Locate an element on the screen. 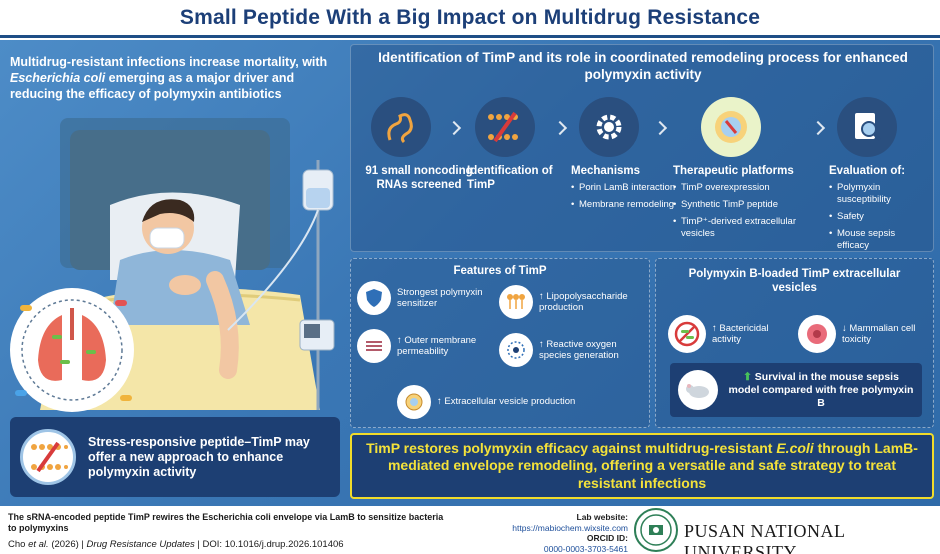 The width and height of the screenshot is (940, 554). step-identification: Identification of TimP is located at coordinates (523, 144).